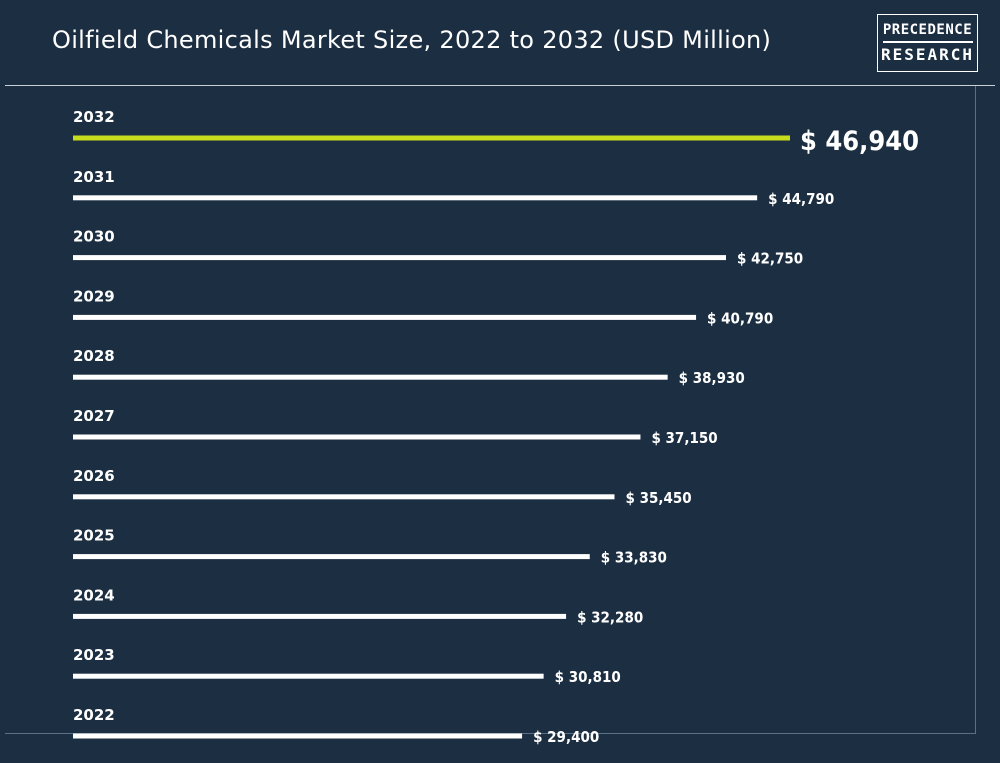 The image size is (1000, 763). I want to click on precedence-research-logo: PRECEDENCE RESEARCH, so click(927, 43).